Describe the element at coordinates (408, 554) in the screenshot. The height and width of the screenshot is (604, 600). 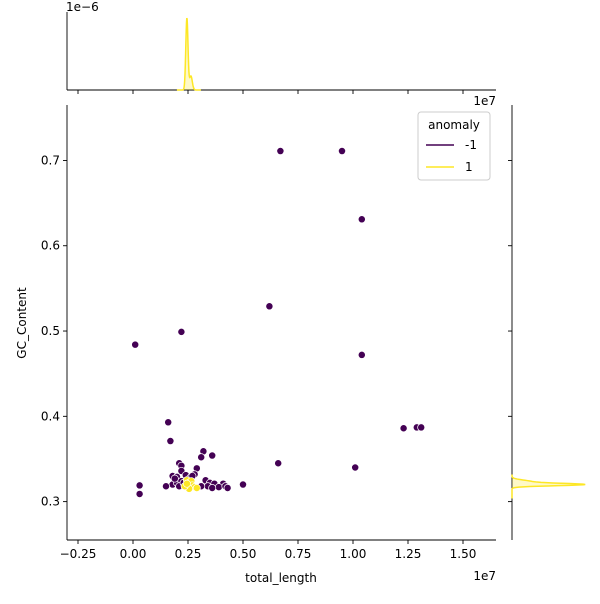
I see `x-tick-label: 1.25` at that location.